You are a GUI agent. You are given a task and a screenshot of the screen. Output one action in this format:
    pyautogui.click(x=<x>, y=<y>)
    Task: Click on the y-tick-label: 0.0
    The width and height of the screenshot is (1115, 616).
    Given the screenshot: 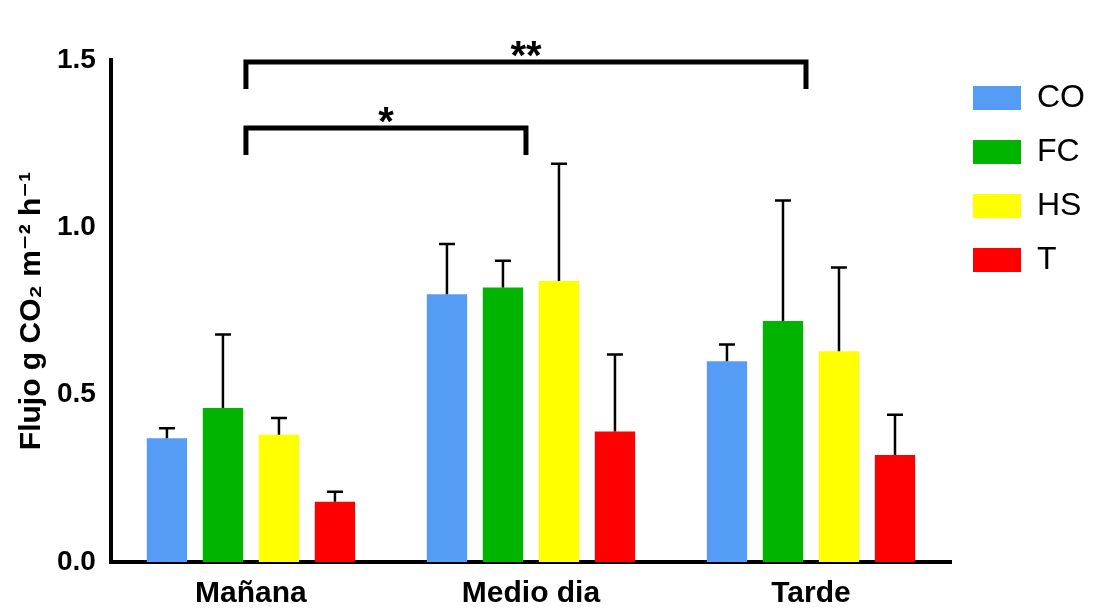 What is the action you would take?
    pyautogui.click(x=76, y=560)
    